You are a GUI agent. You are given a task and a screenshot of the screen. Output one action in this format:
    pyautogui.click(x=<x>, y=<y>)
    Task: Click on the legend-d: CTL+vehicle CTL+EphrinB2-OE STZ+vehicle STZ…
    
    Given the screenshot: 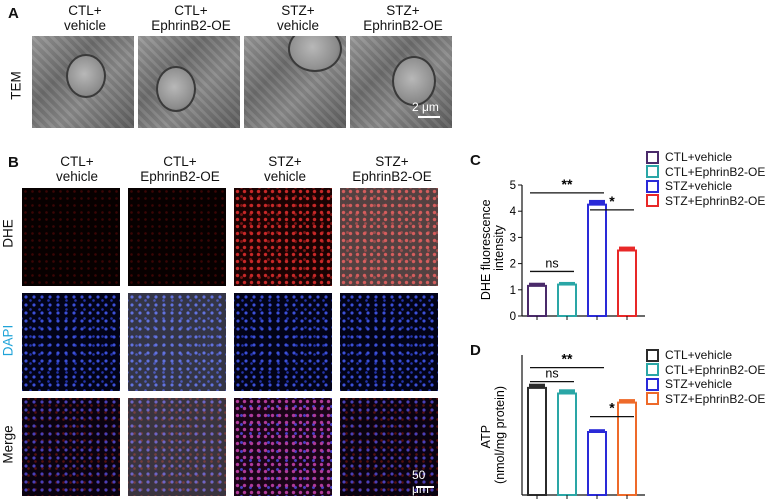 What is the action you would take?
    pyautogui.click(x=705, y=377)
    